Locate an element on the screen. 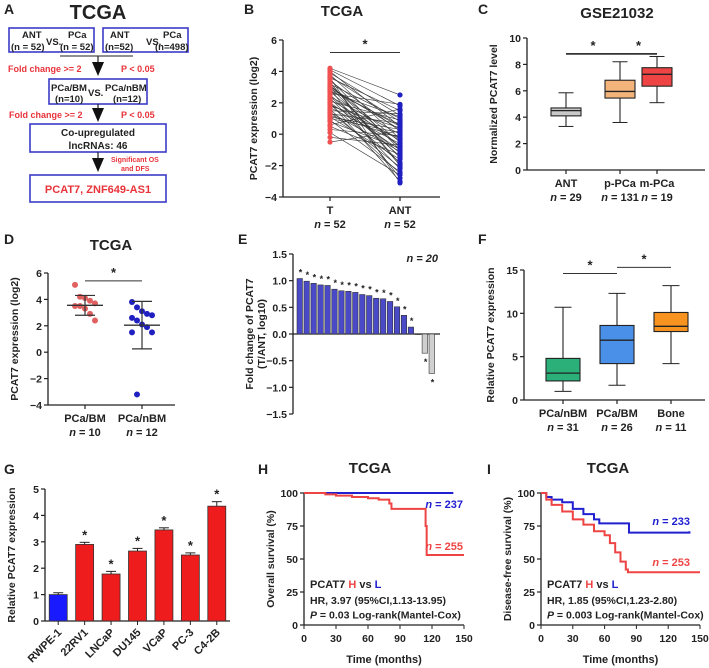 The width and height of the screenshot is (709, 668). flow-box-co-upregulated is located at coordinates (98, 138).